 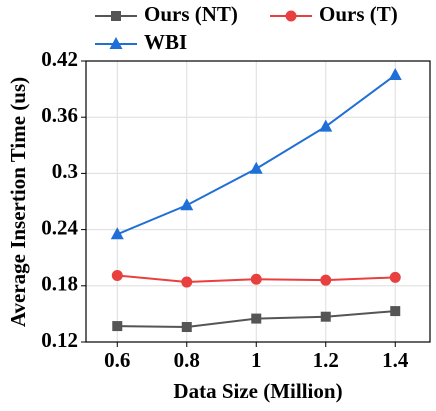 What do you see at coordinates (191, 14) in the screenshot?
I see `legend-label: Ours (NT)` at bounding box center [191, 14].